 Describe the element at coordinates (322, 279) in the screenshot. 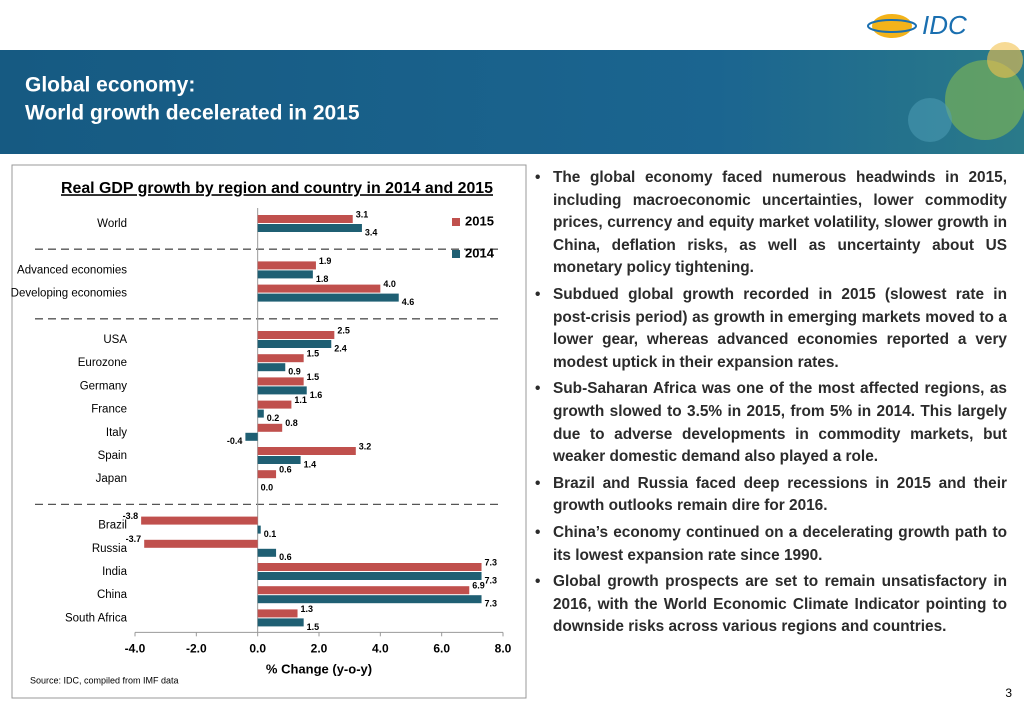

I see `value-label: 1.8` at that location.